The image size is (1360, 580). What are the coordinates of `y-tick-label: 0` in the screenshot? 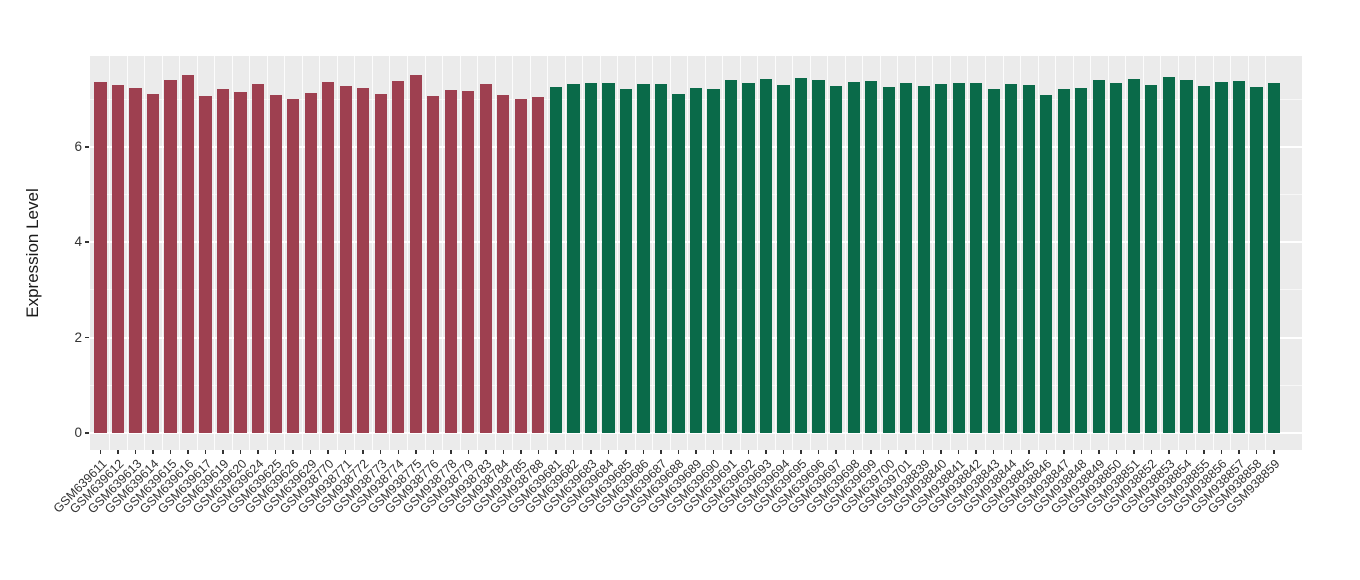 It's located at (78, 432).